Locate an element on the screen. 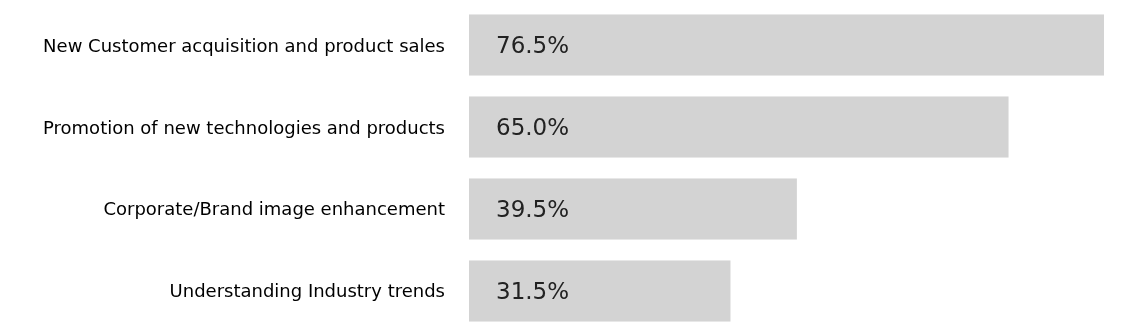 The height and width of the screenshot is (336, 1124). y-tick-label: Corporate/Brand image enhancement is located at coordinates (274, 209).